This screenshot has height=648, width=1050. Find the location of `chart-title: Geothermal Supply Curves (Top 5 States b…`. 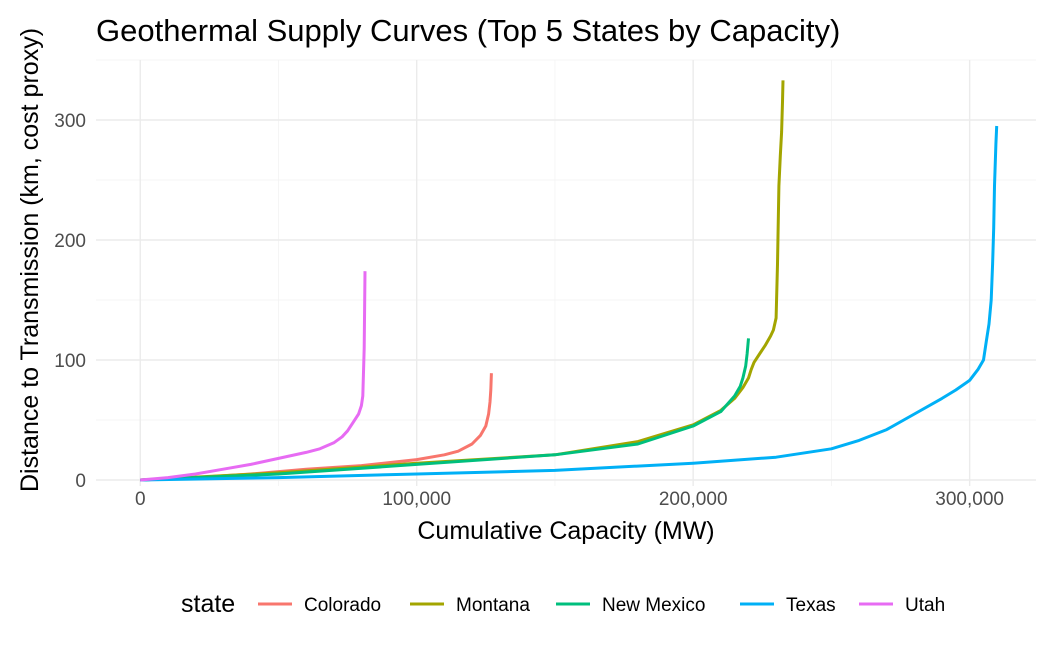

chart-title: Geothermal Supply Curves (Top 5 States b… is located at coordinates (468, 30).